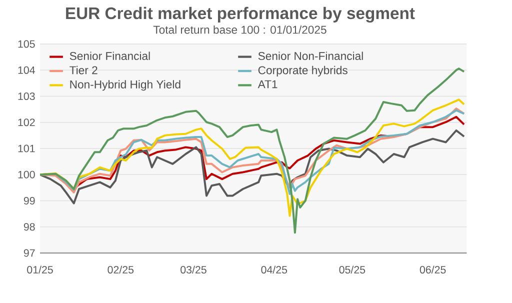  I want to click on y-tick-label: 101, so click(26, 148).